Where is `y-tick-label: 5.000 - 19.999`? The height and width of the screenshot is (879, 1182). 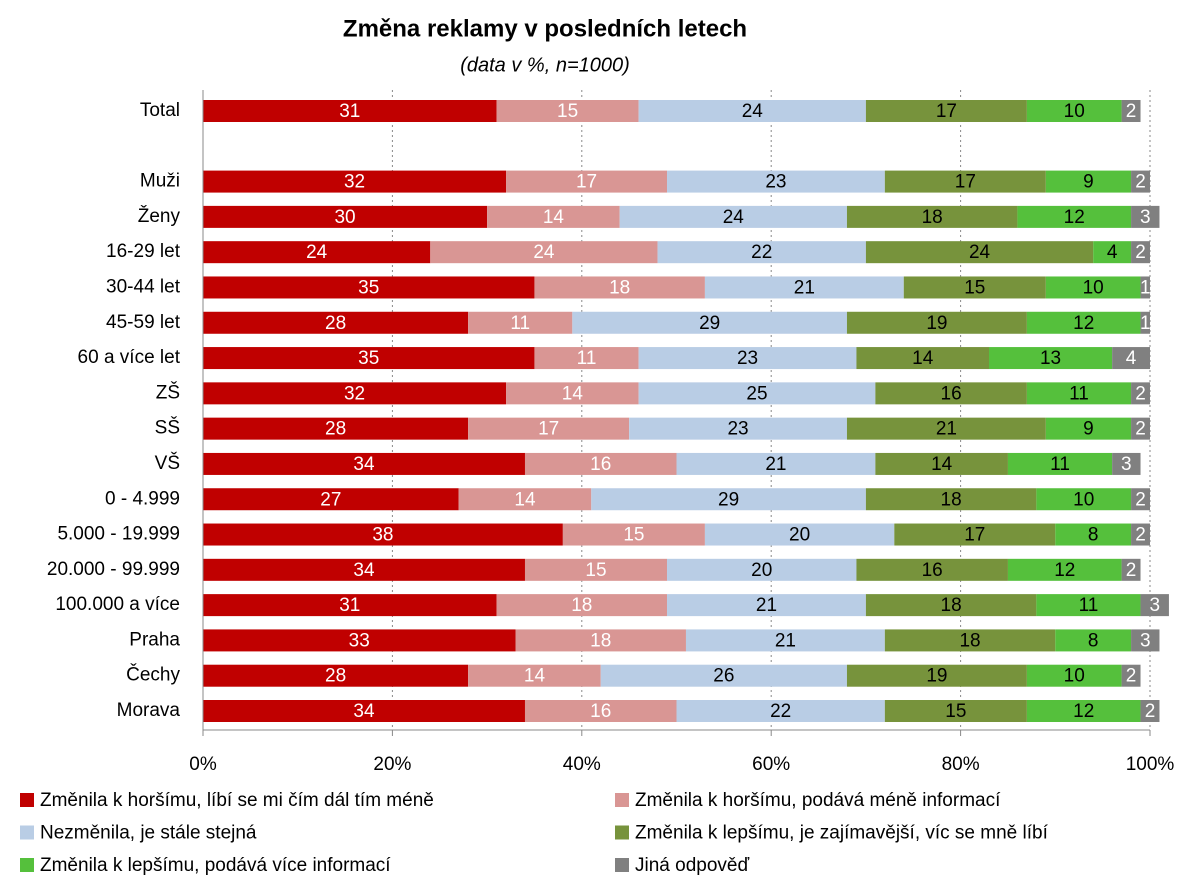
y-tick-label: 5.000 - 19.999 is located at coordinates (118, 534).